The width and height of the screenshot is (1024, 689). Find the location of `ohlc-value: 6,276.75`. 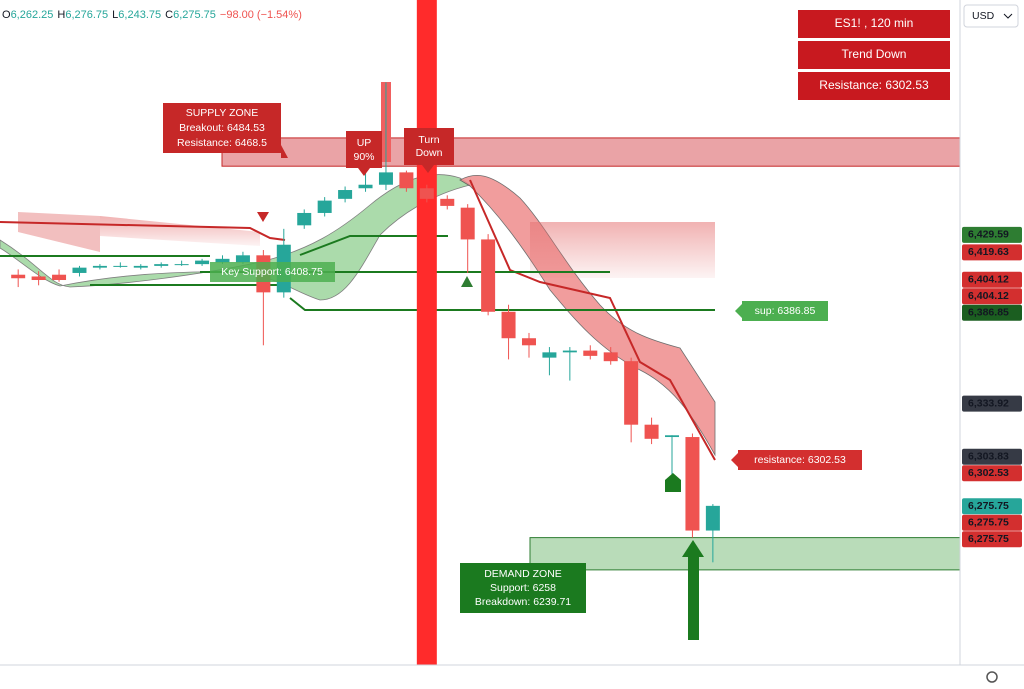

ohlc-value: 6,276.75 is located at coordinates (86, 15).